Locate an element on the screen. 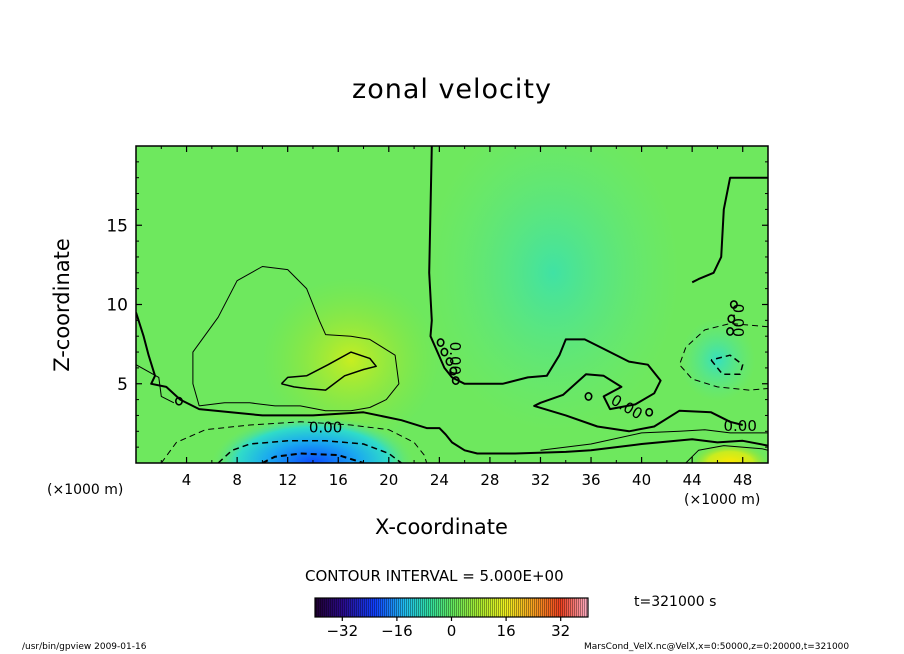  x-tick-label: 44 is located at coordinates (692, 480).